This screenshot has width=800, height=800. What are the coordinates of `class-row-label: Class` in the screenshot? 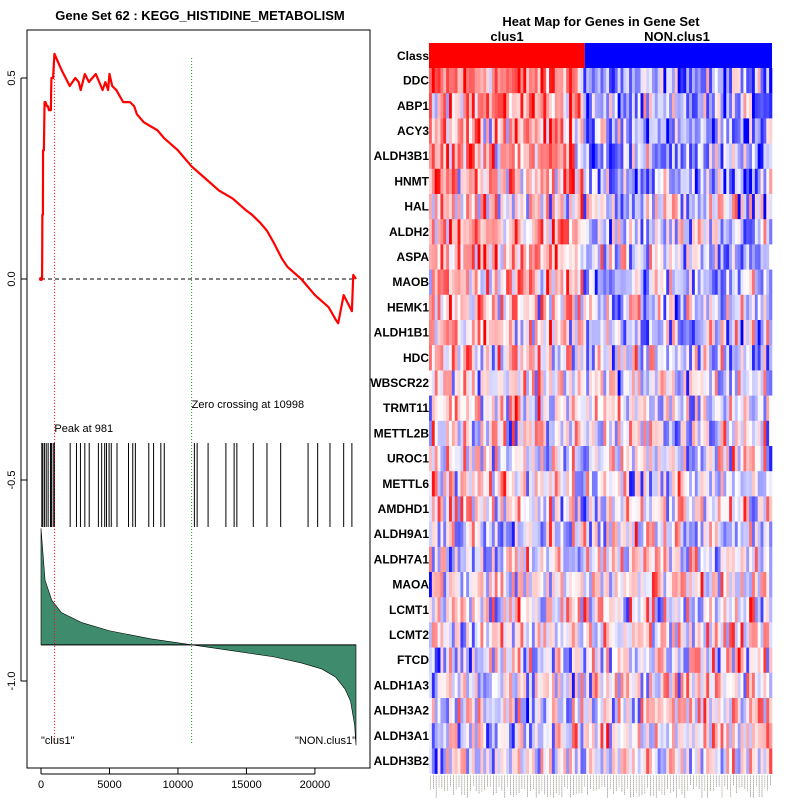 It's located at (413, 56).